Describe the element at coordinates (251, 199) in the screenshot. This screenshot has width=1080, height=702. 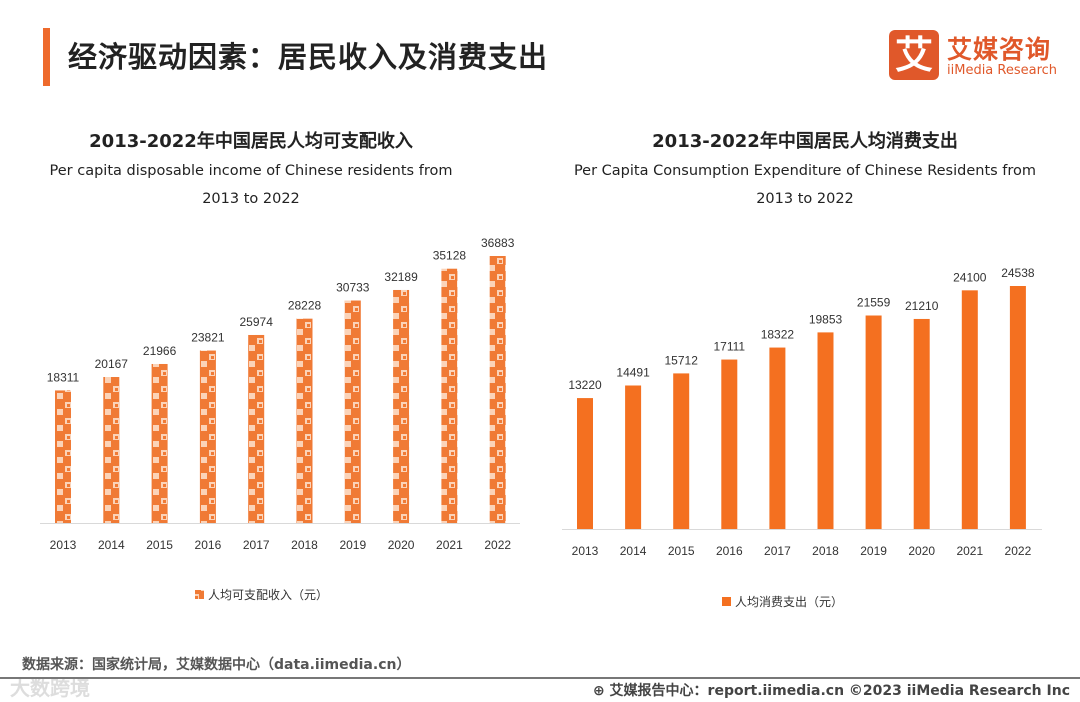
I see `chart1-subtitle-2: 2013 to 2022` at that location.